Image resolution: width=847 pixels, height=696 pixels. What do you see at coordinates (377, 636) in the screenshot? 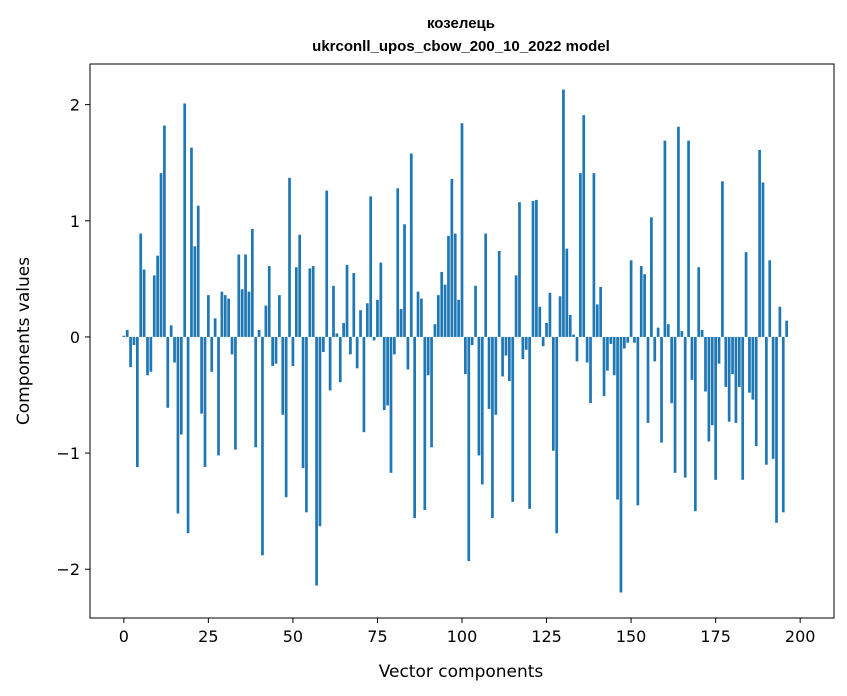
I see `x-tick-label: 75` at bounding box center [377, 636].